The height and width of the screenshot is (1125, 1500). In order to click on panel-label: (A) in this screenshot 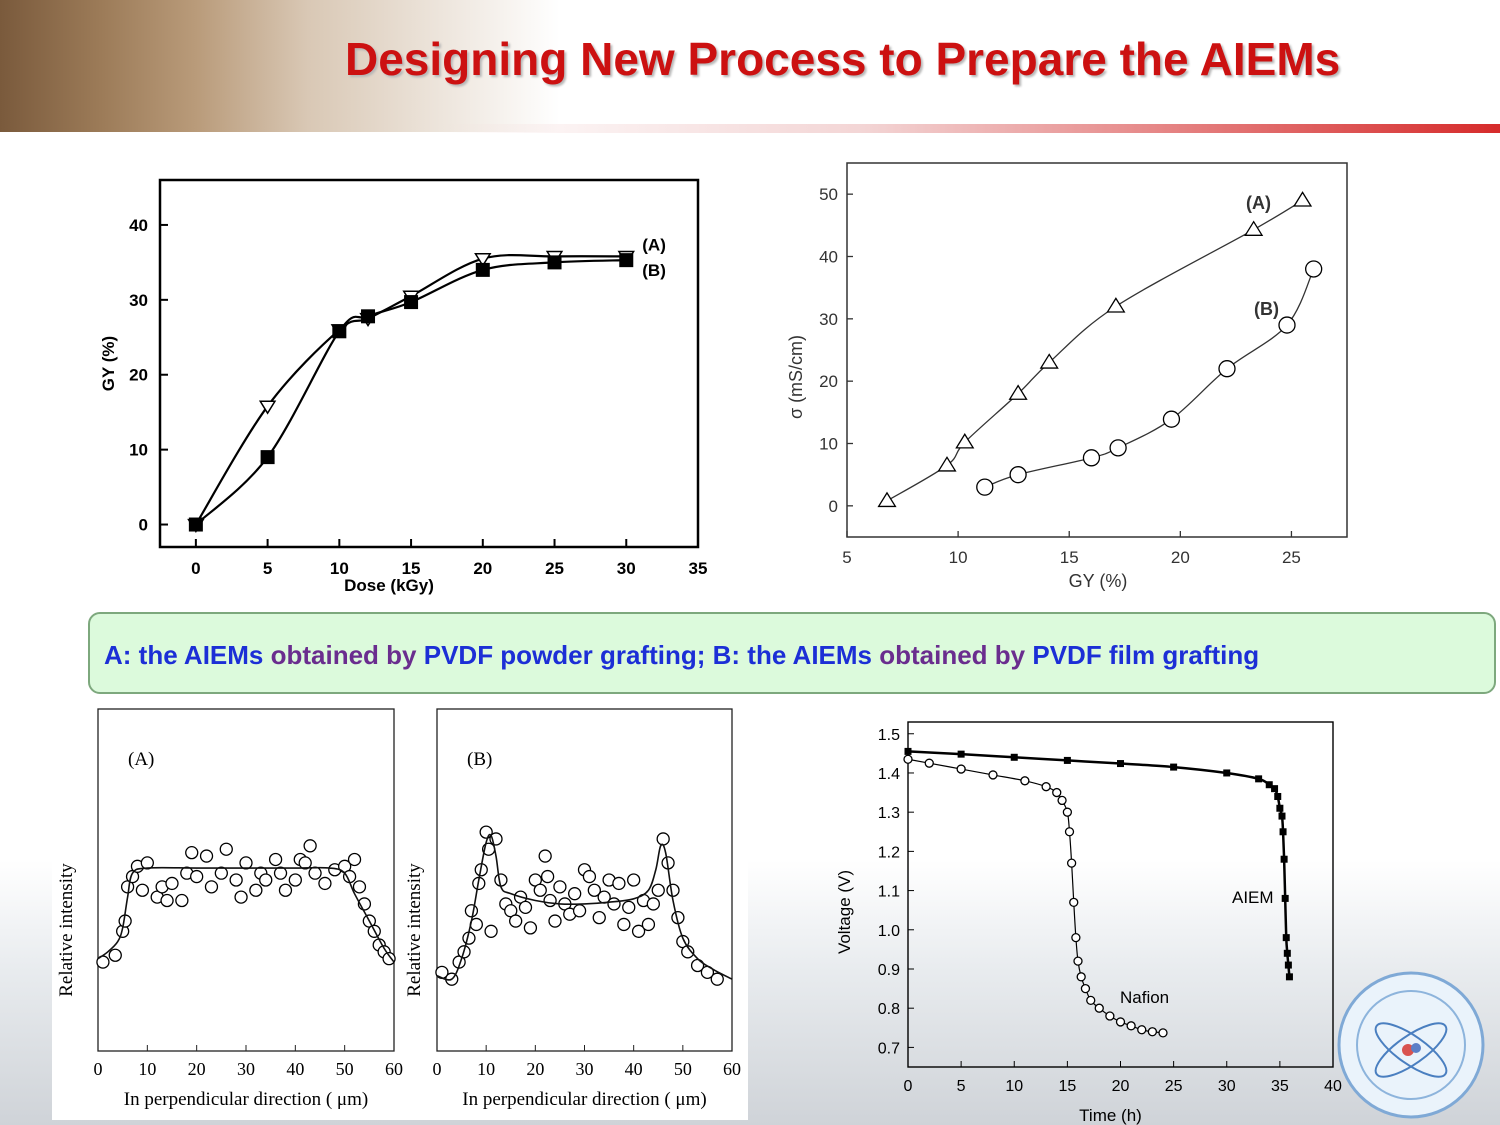, I will do `click(141, 759)`.